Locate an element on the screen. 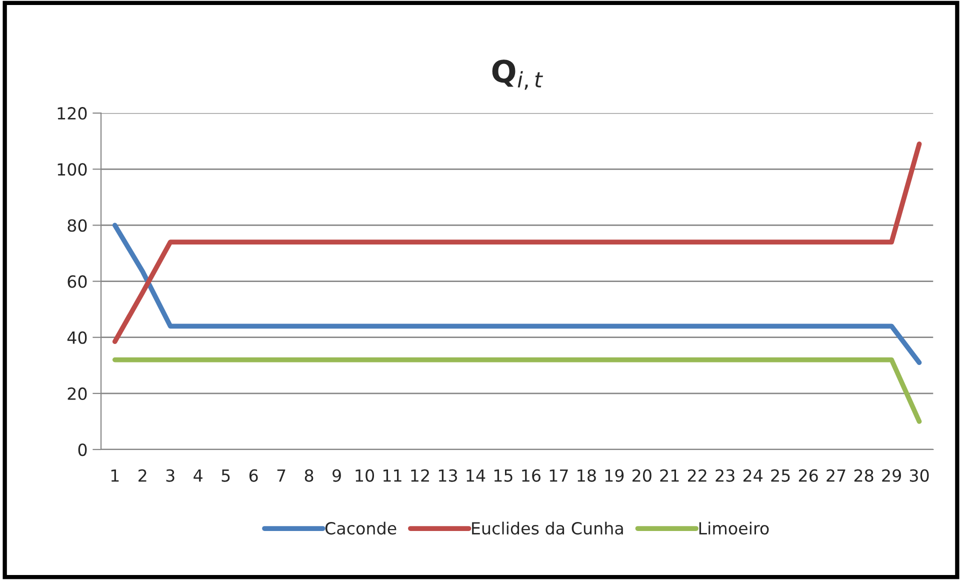  x-tick-label: 3 is located at coordinates (170, 475).